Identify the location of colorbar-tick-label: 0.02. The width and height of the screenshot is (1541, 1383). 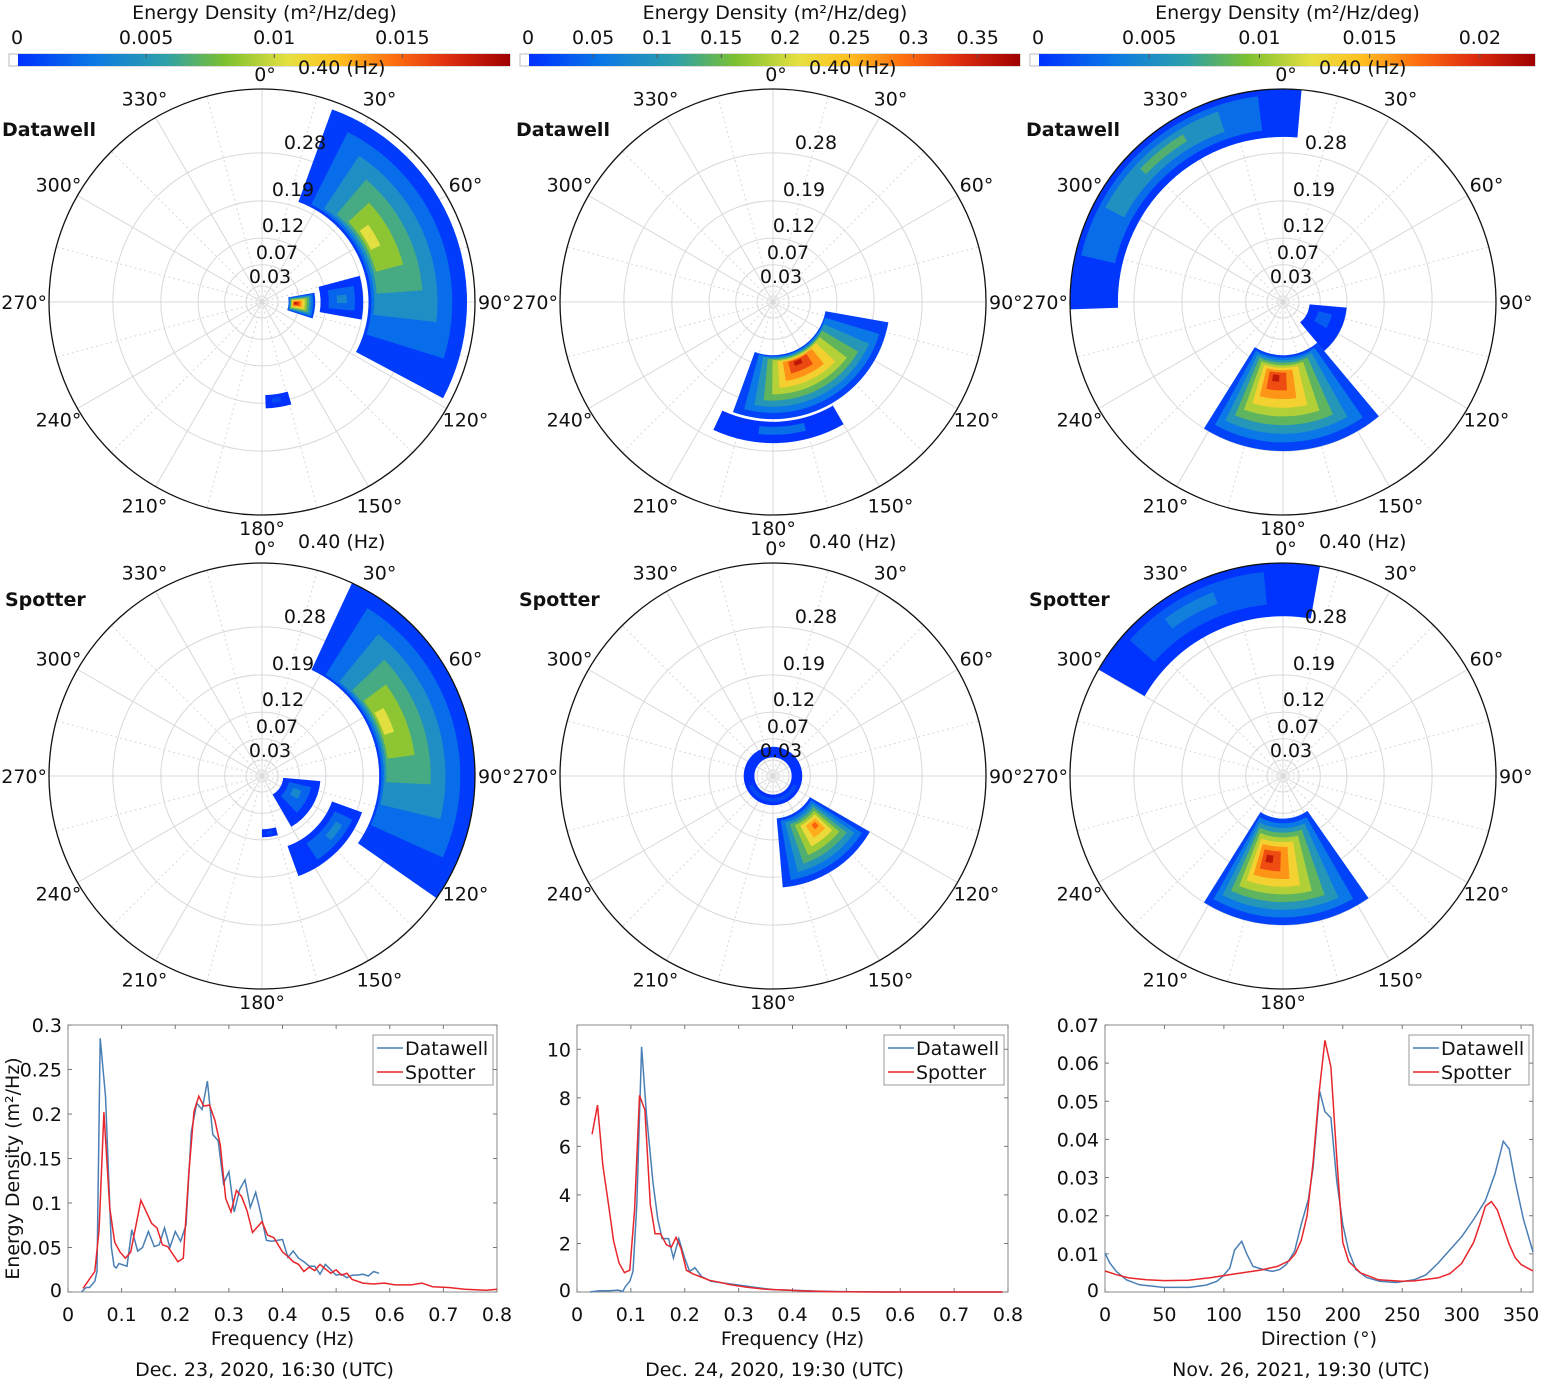
(1480, 38).